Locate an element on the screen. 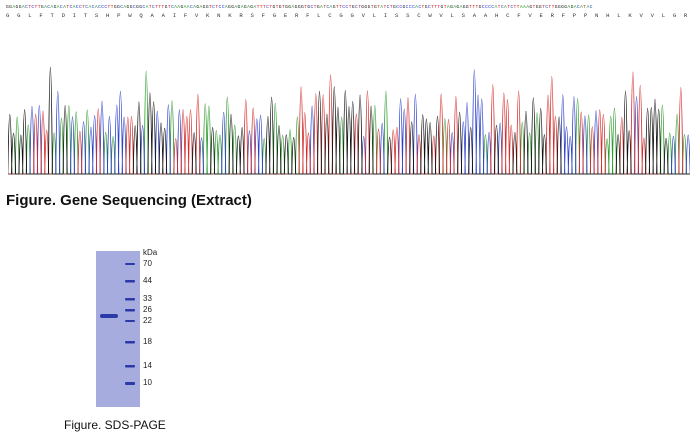 The width and height of the screenshot is (694, 436). marker-label-14: 14 is located at coordinates (147, 365).